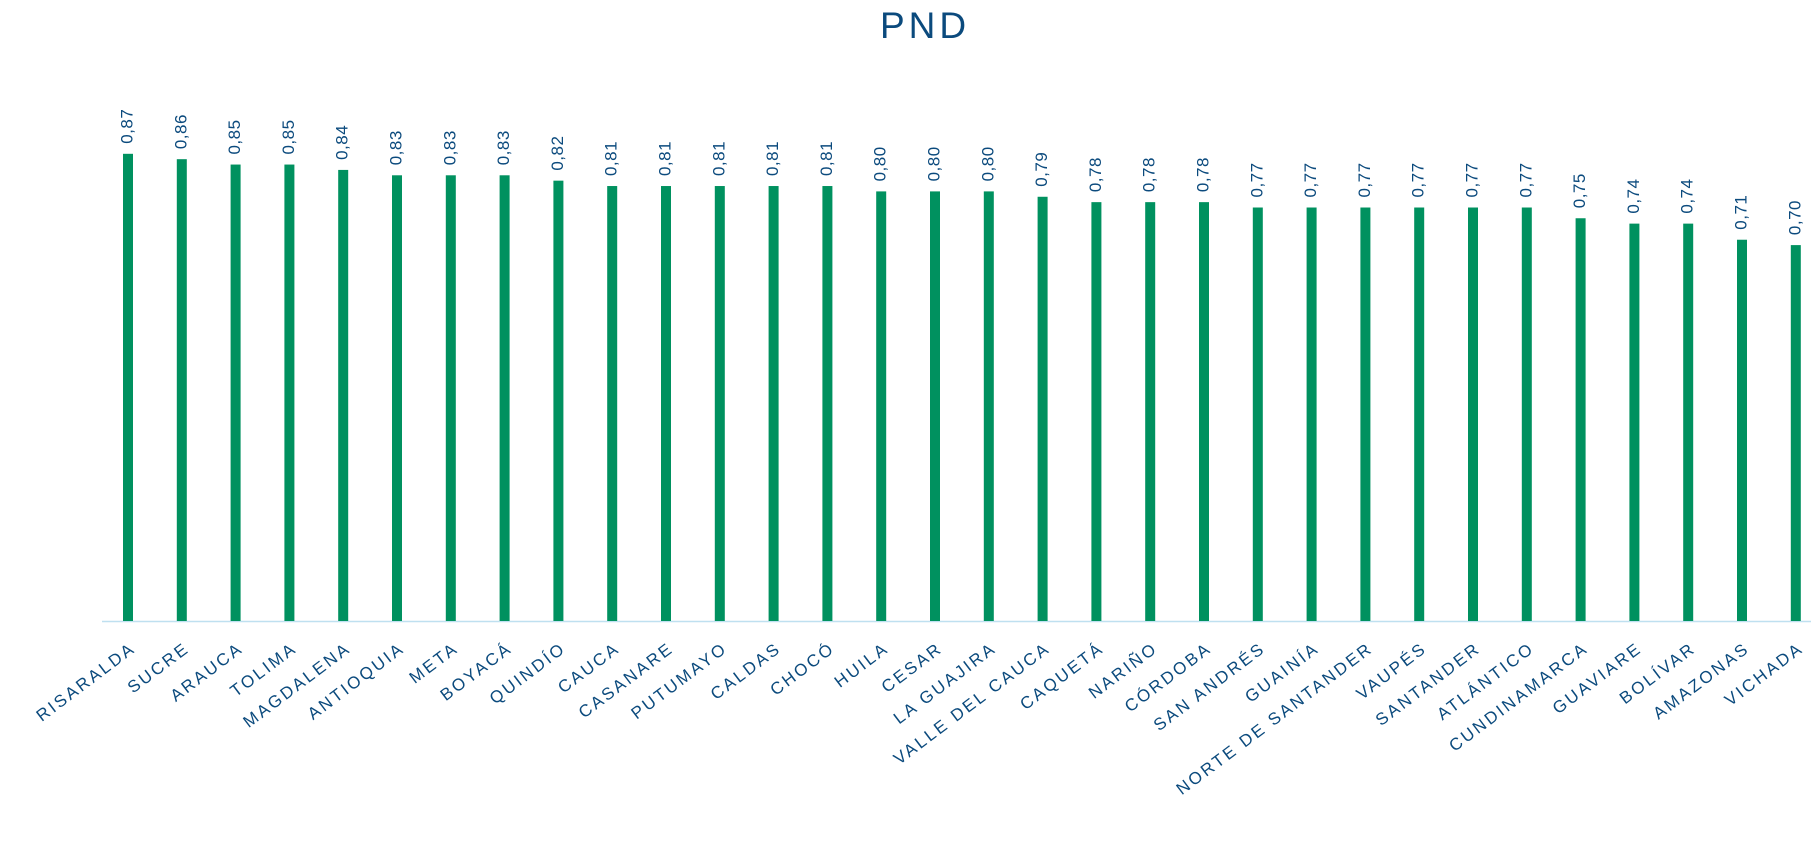  What do you see at coordinates (1579, 190) in the screenshot?
I see `value-label: 0,75` at bounding box center [1579, 190].